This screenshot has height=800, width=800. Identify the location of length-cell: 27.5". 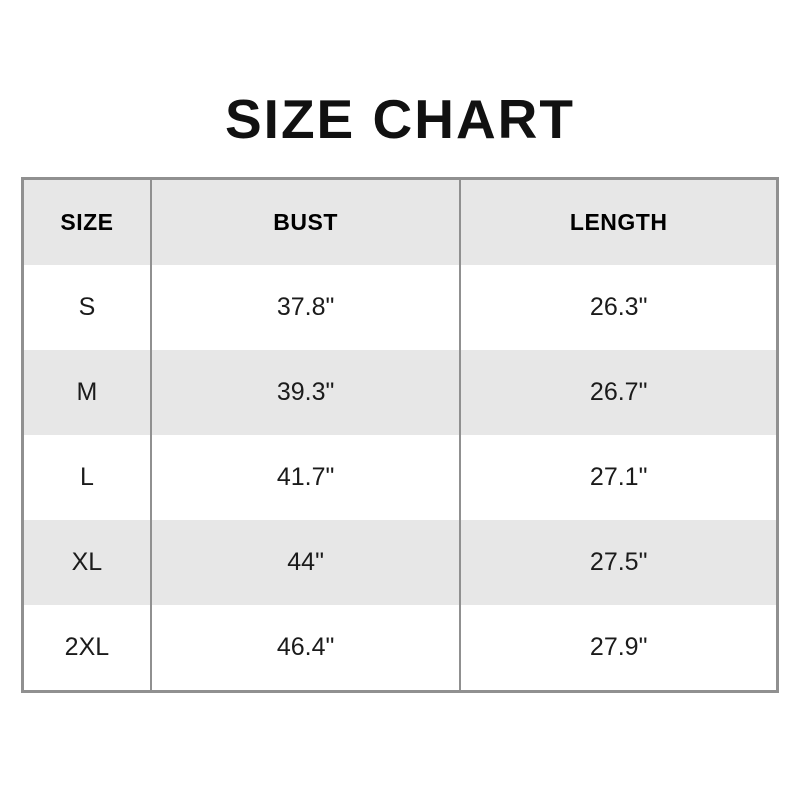
(618, 562).